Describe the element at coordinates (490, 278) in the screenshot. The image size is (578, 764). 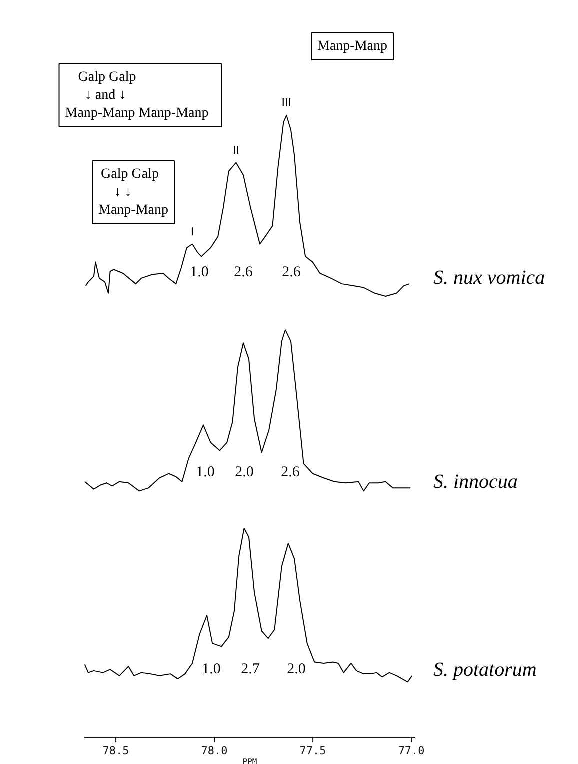
I see `series-label: S. nux vomica` at that location.